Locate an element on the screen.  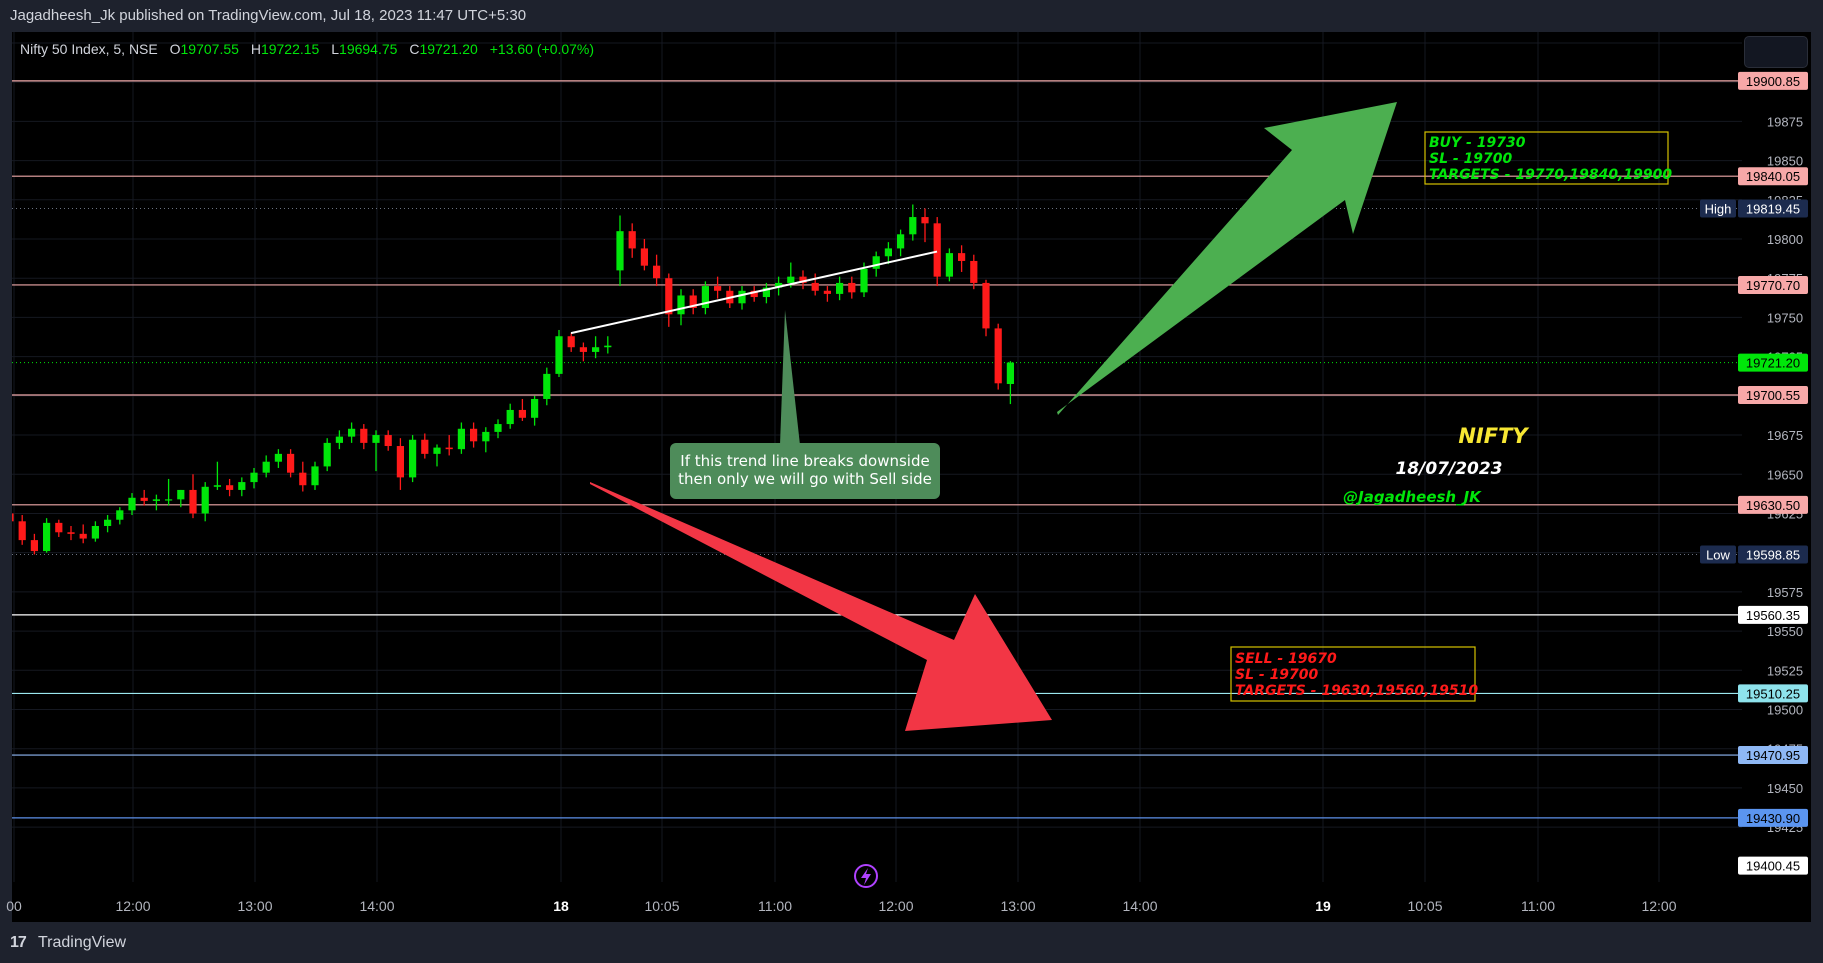
x-tick-11: 10:05 is located at coordinates (1424, 906).